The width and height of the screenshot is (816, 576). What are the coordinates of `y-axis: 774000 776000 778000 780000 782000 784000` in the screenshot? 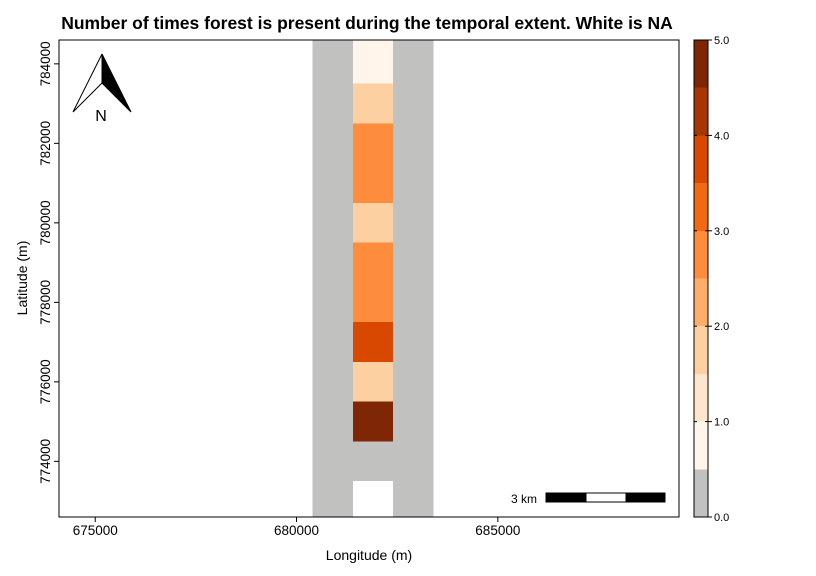 It's located at (48, 262).